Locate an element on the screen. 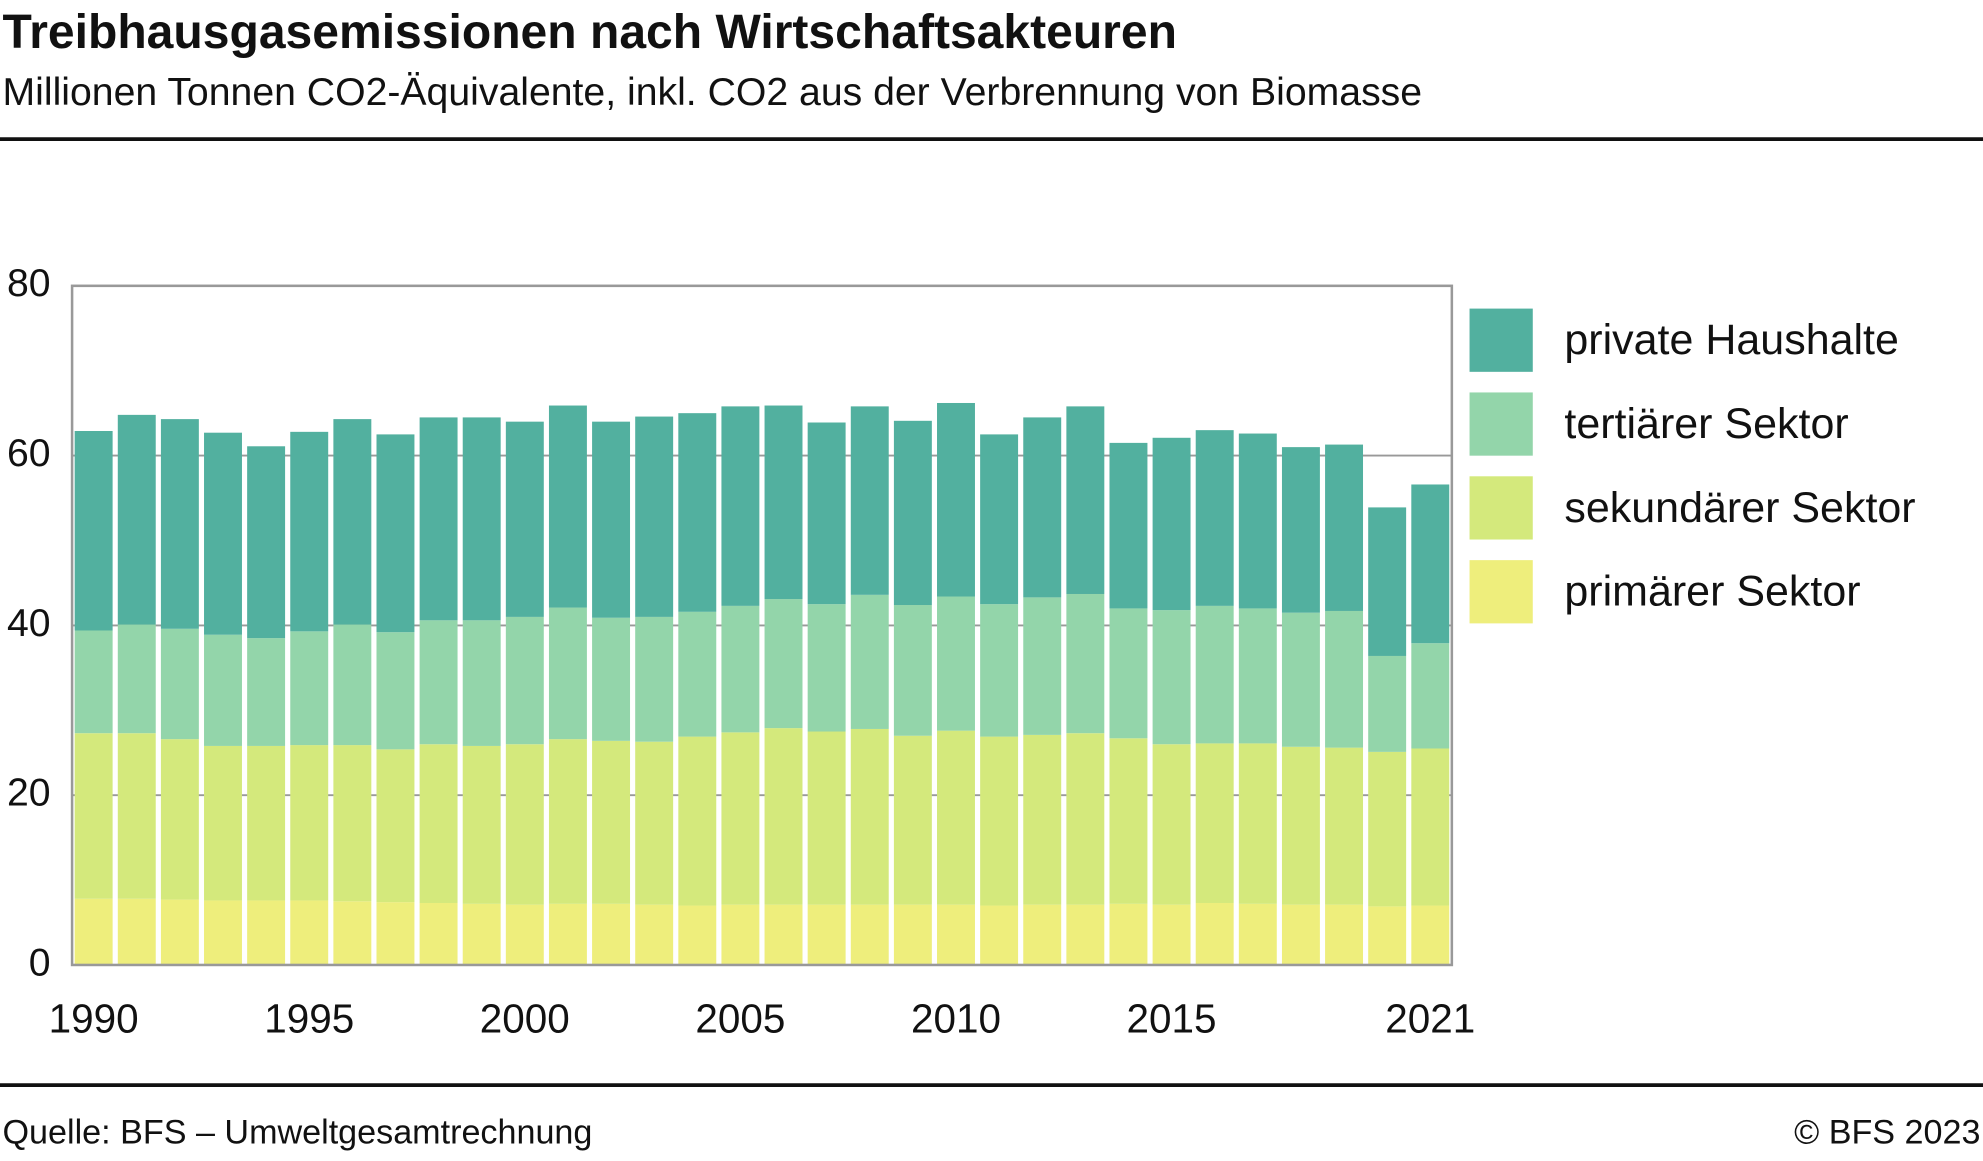 The width and height of the screenshot is (1983, 1161). x-tick-label: 1995 is located at coordinates (309, 1019).